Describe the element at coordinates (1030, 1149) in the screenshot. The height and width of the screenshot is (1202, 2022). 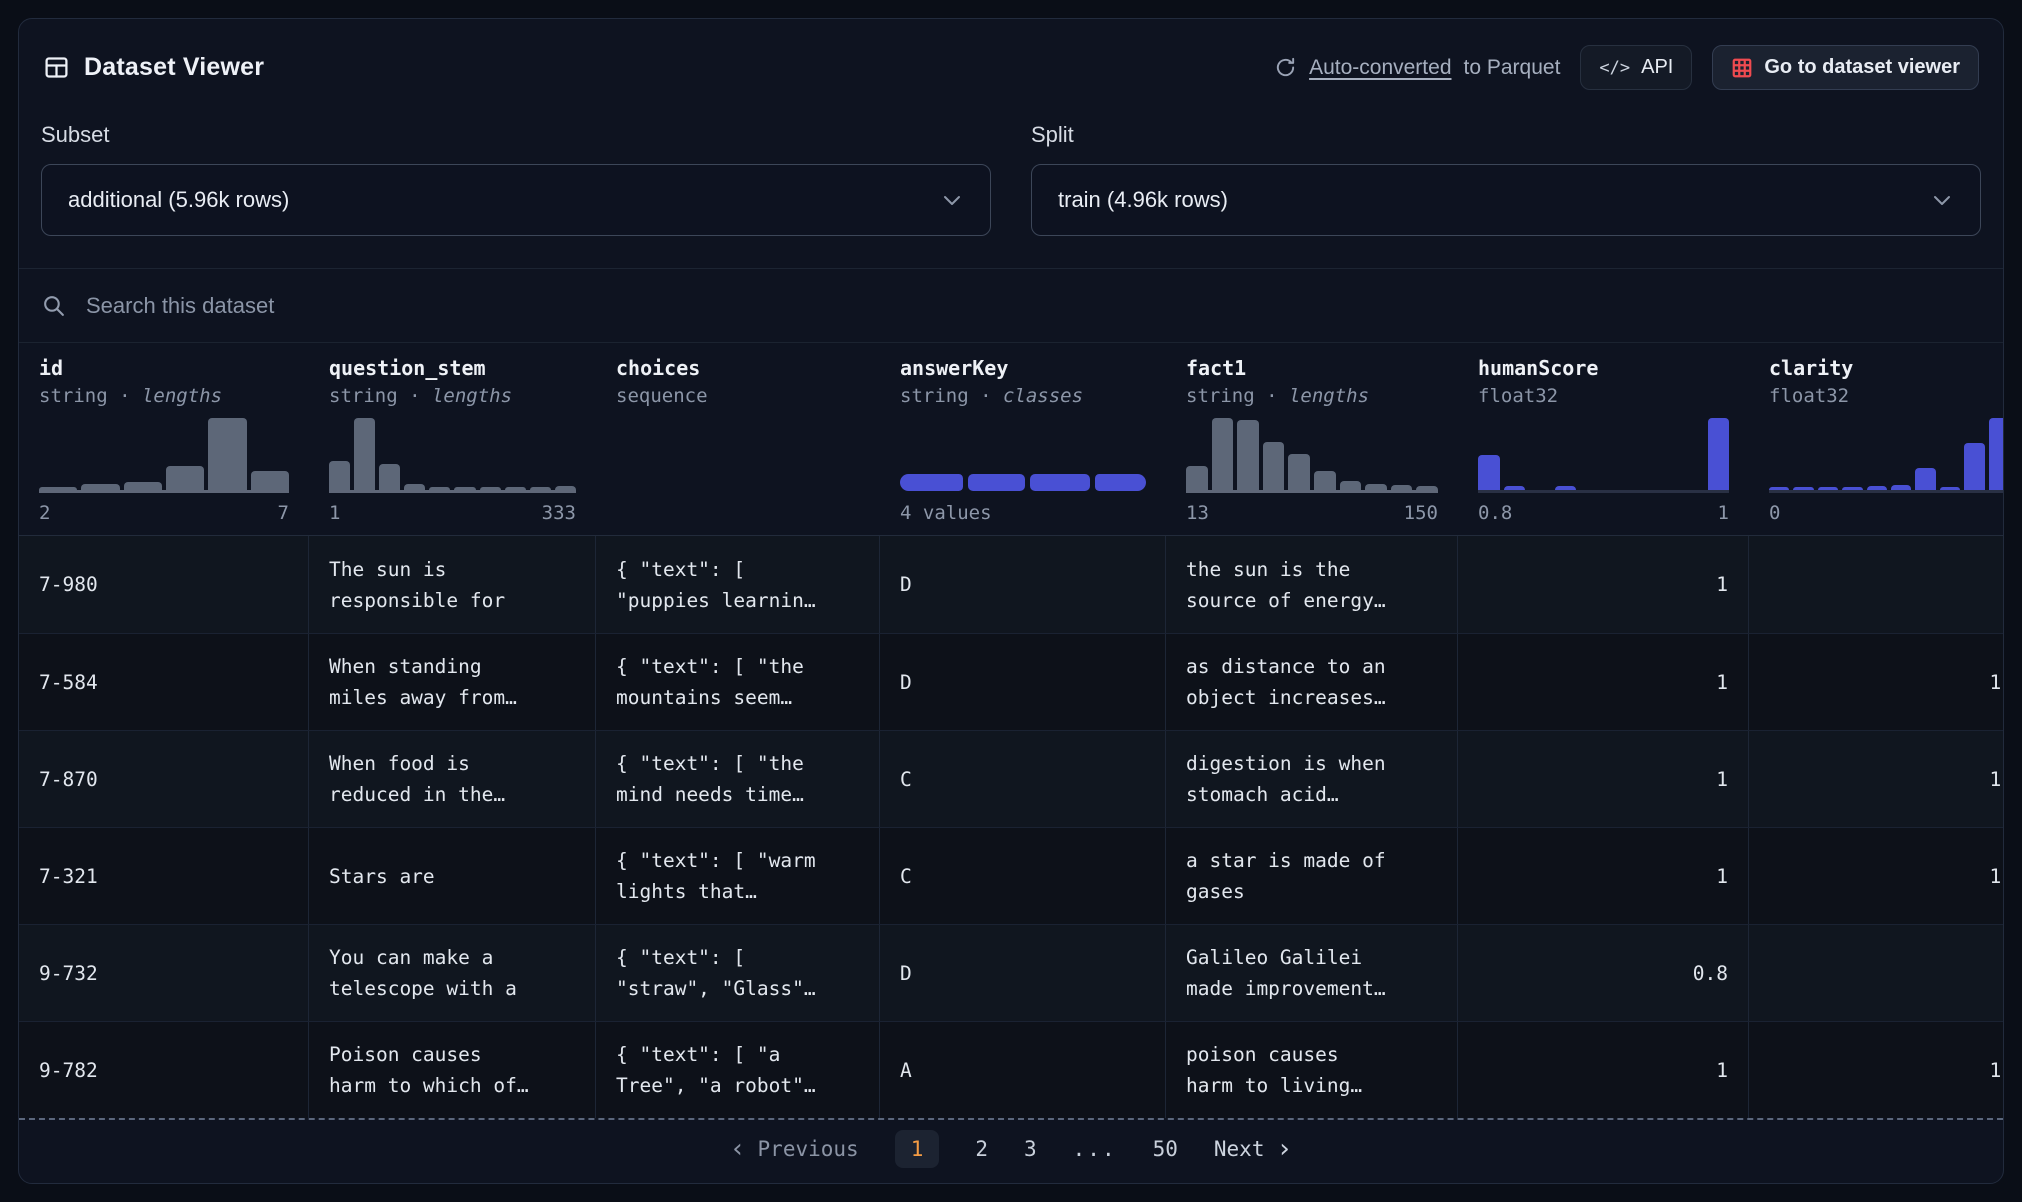
I see `page-number-3: 3` at that location.